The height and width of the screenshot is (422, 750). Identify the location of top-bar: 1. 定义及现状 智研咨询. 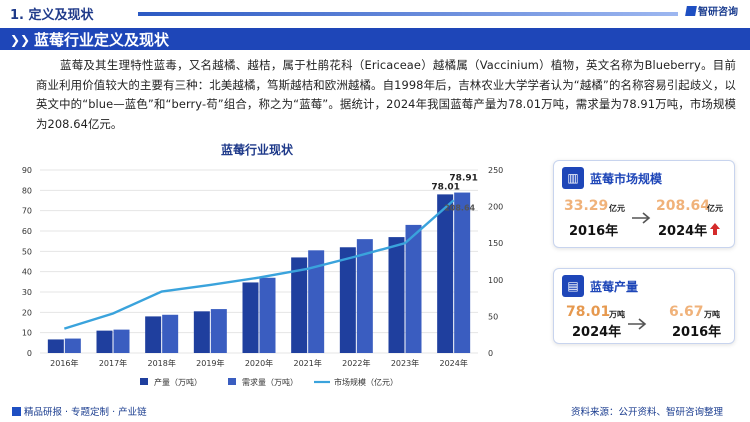
(375, 12).